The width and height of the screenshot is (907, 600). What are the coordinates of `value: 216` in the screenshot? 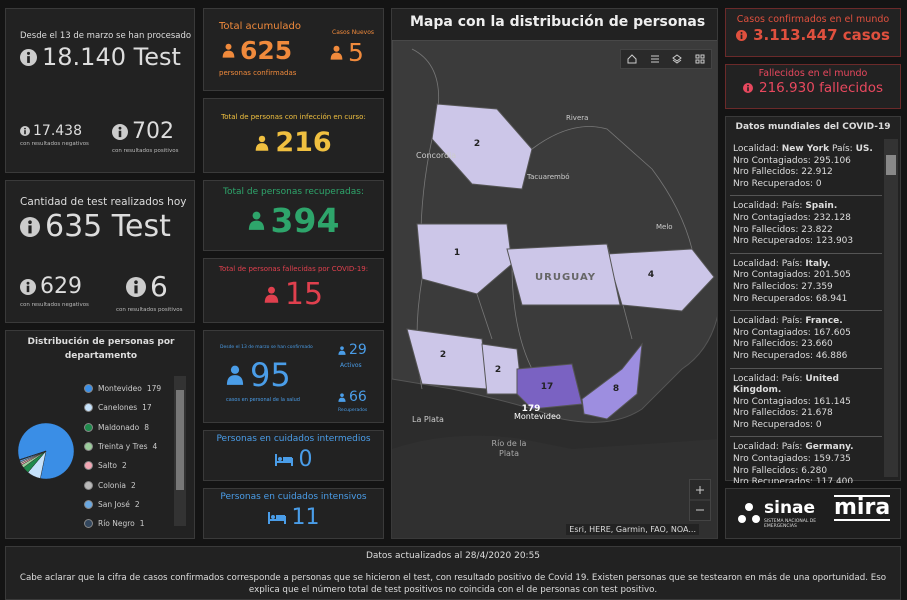 It's located at (303, 142).